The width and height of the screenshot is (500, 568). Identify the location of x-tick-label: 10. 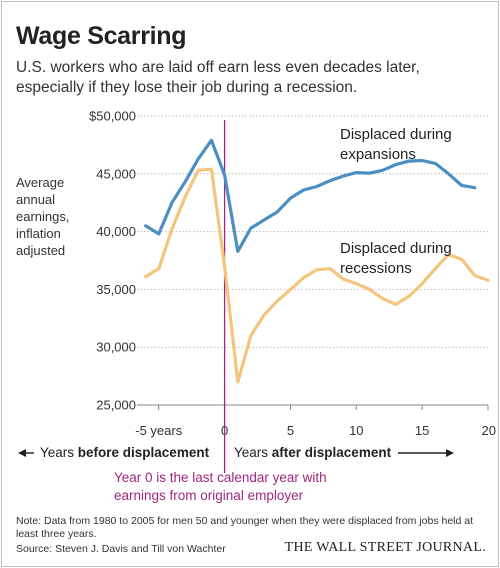
(356, 430).